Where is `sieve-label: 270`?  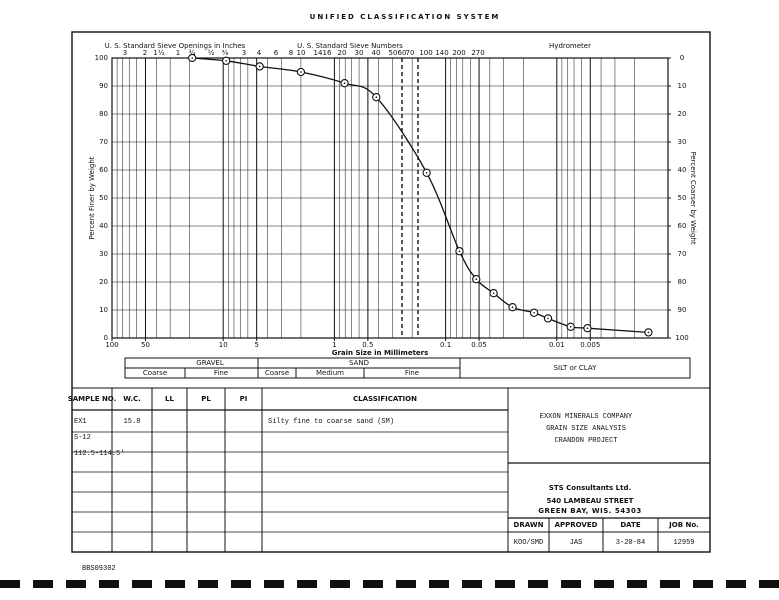
sieve-label: 270 is located at coordinates (477, 53).